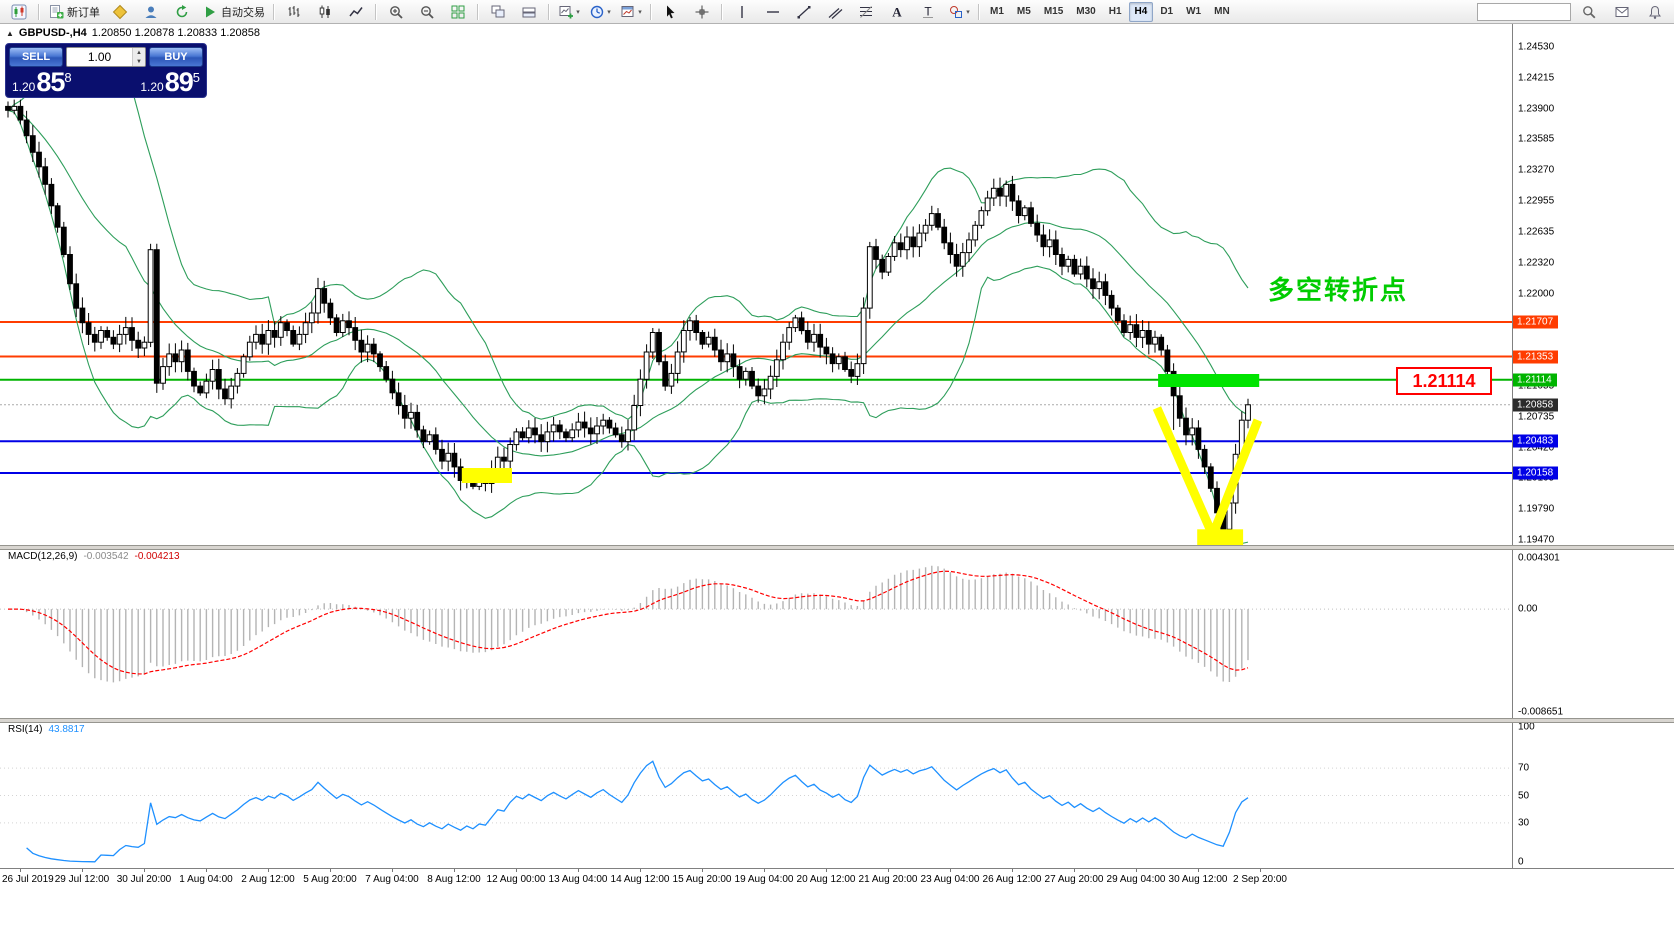  Describe the element at coordinates (170, 82) in the screenshot. I see `buy-price: 1.20 89 5` at that location.